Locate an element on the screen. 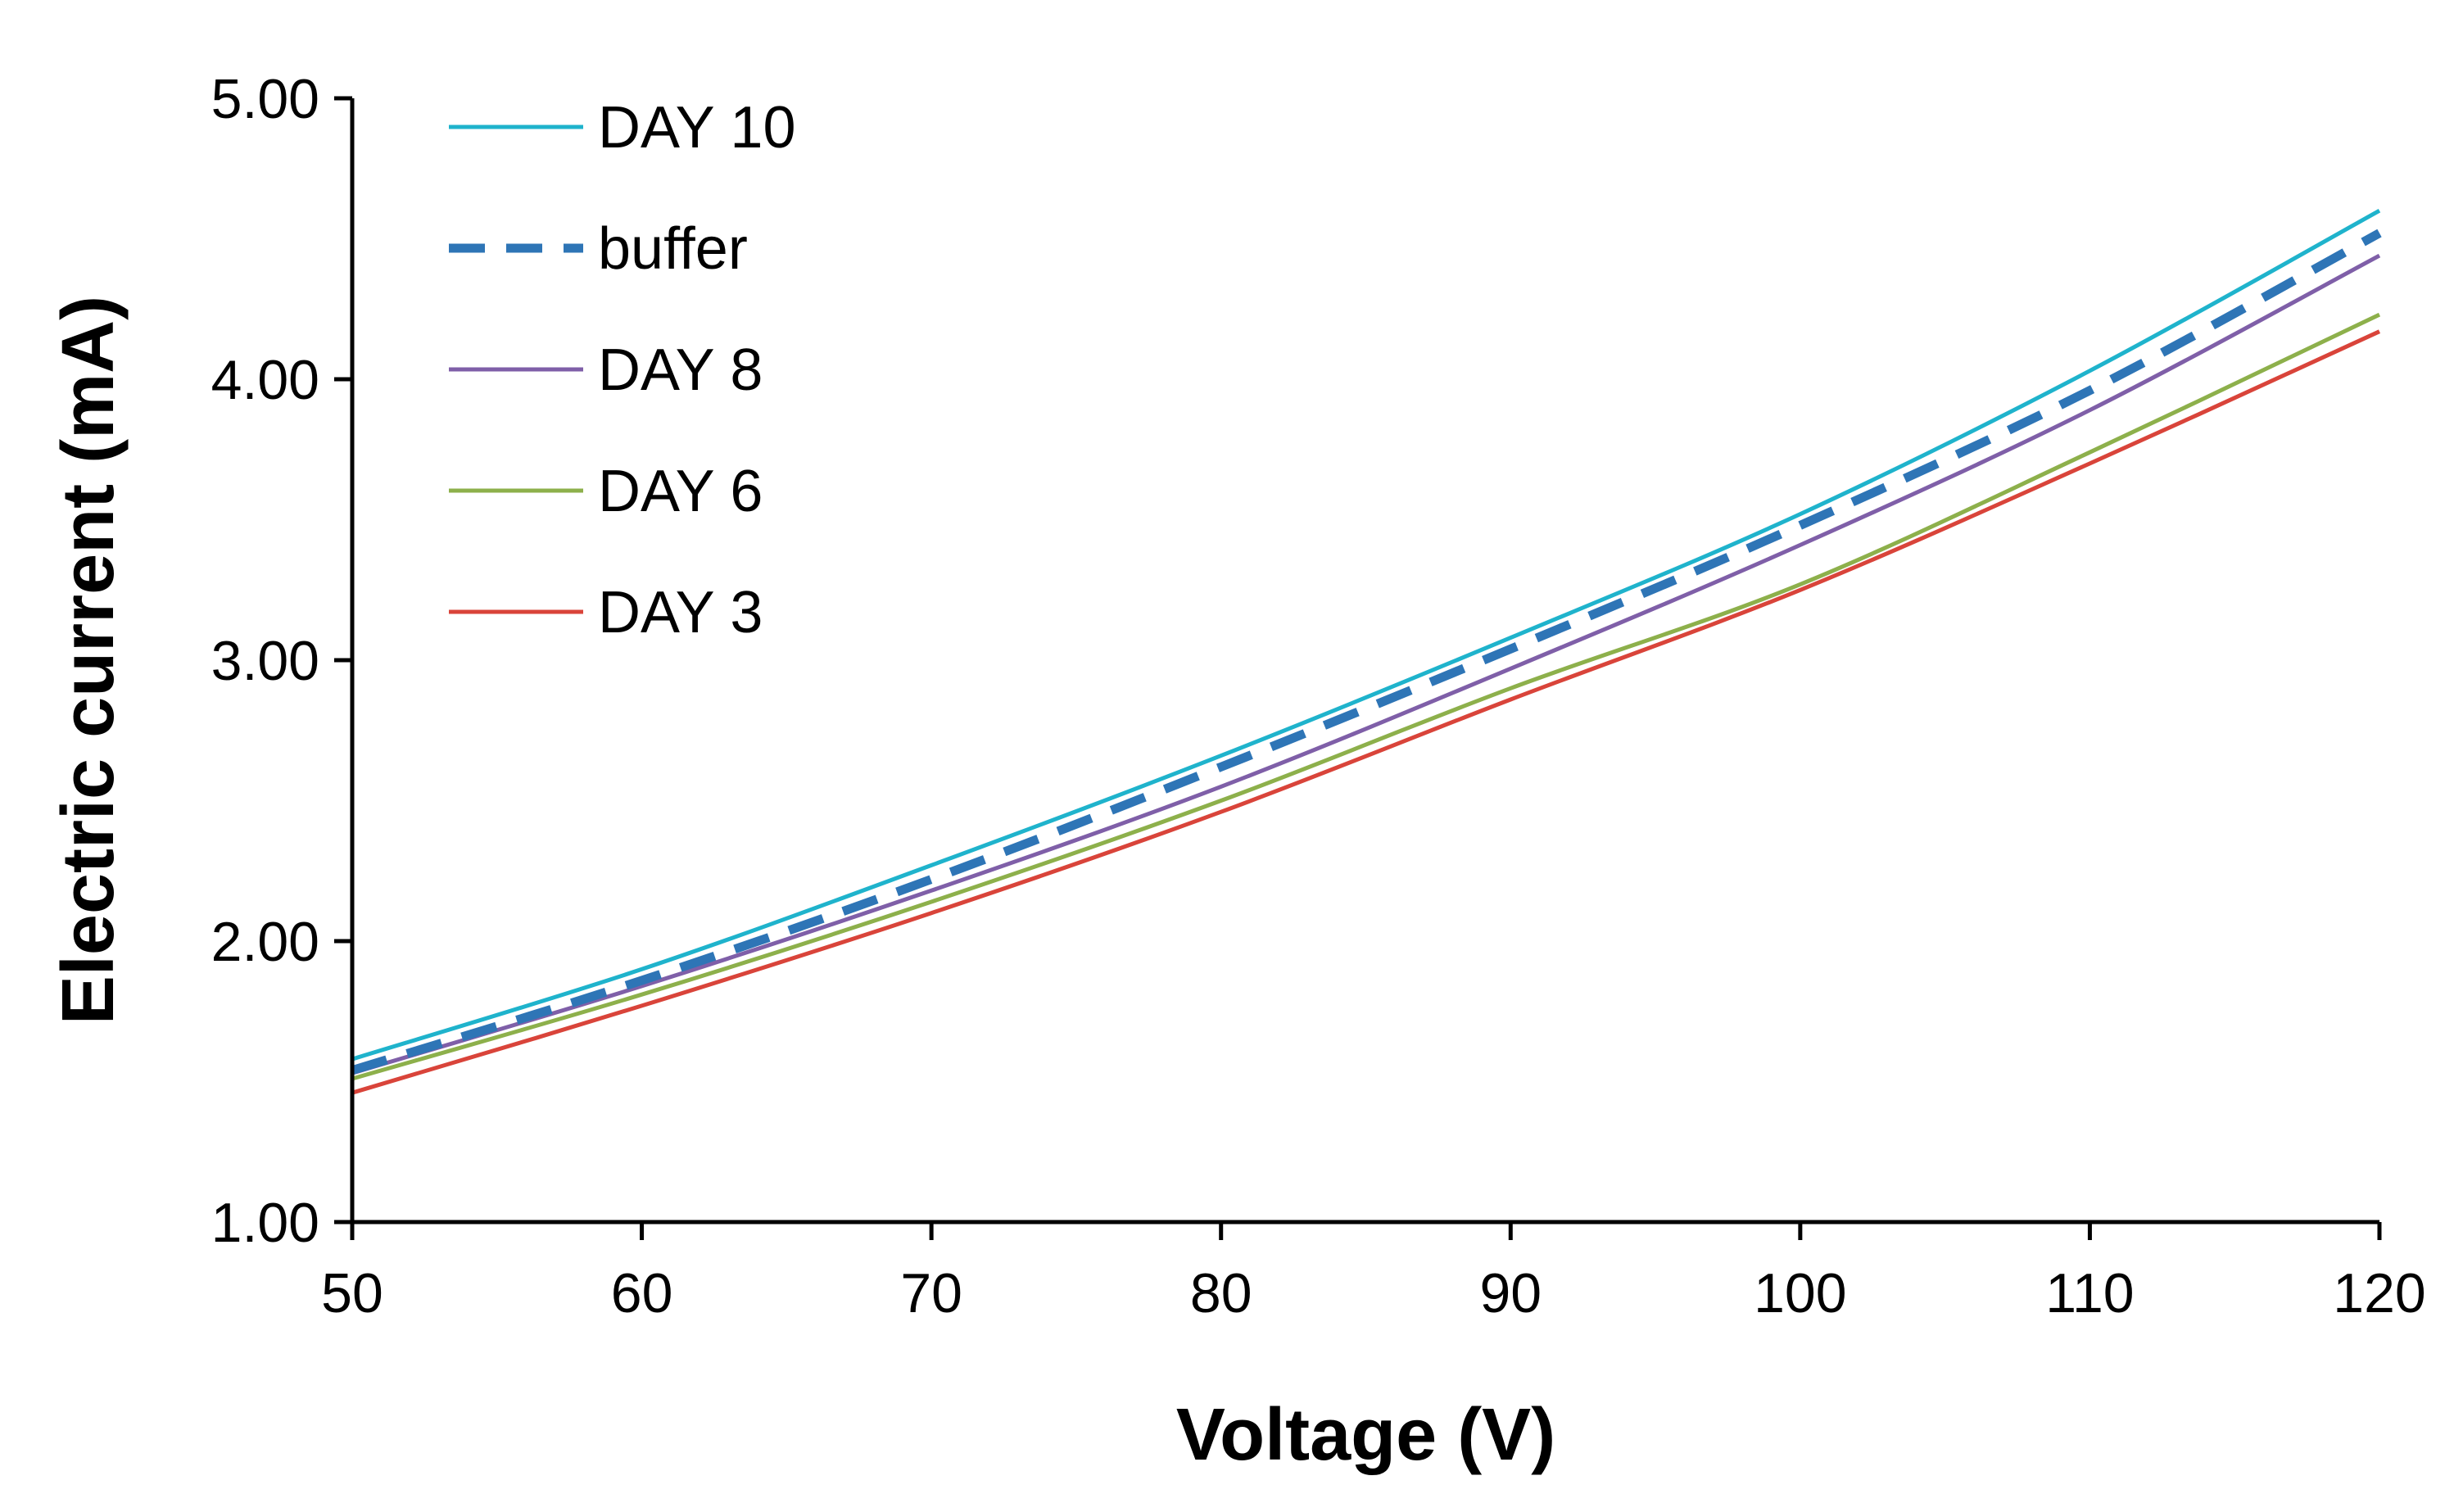 The image size is (2463, 1512). x-tick-label: 120 is located at coordinates (2379, 1293).